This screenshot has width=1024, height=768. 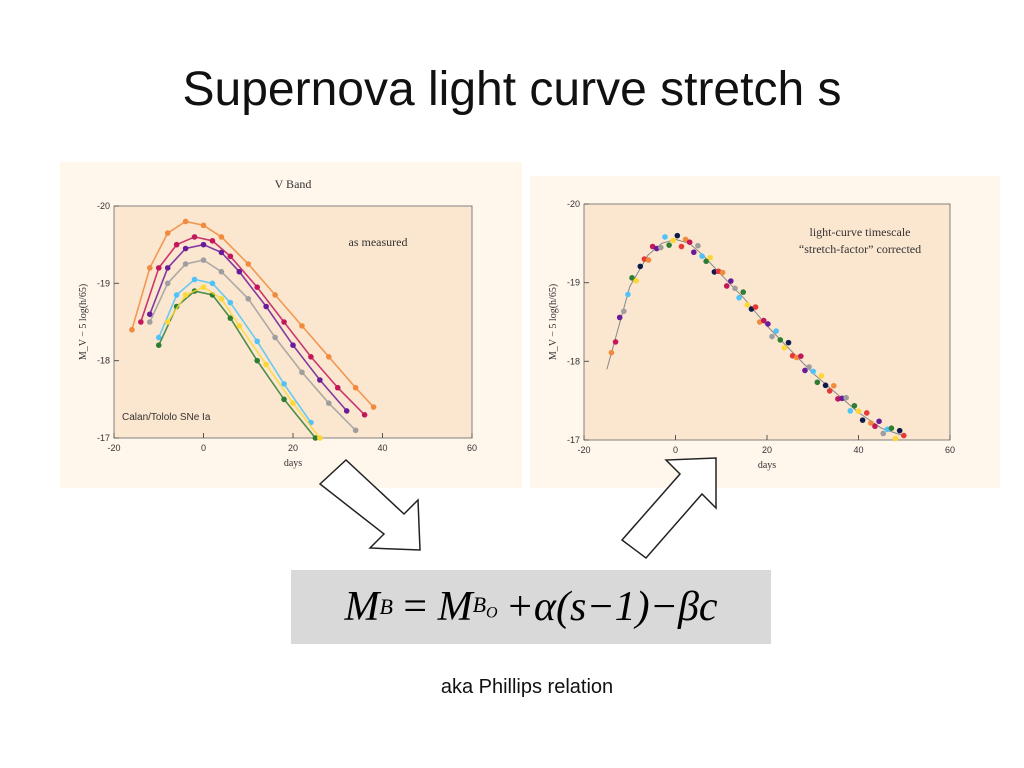 What do you see at coordinates (512, 89) in the screenshot?
I see `slide-title: Supernova light curve stretch s` at bounding box center [512, 89].